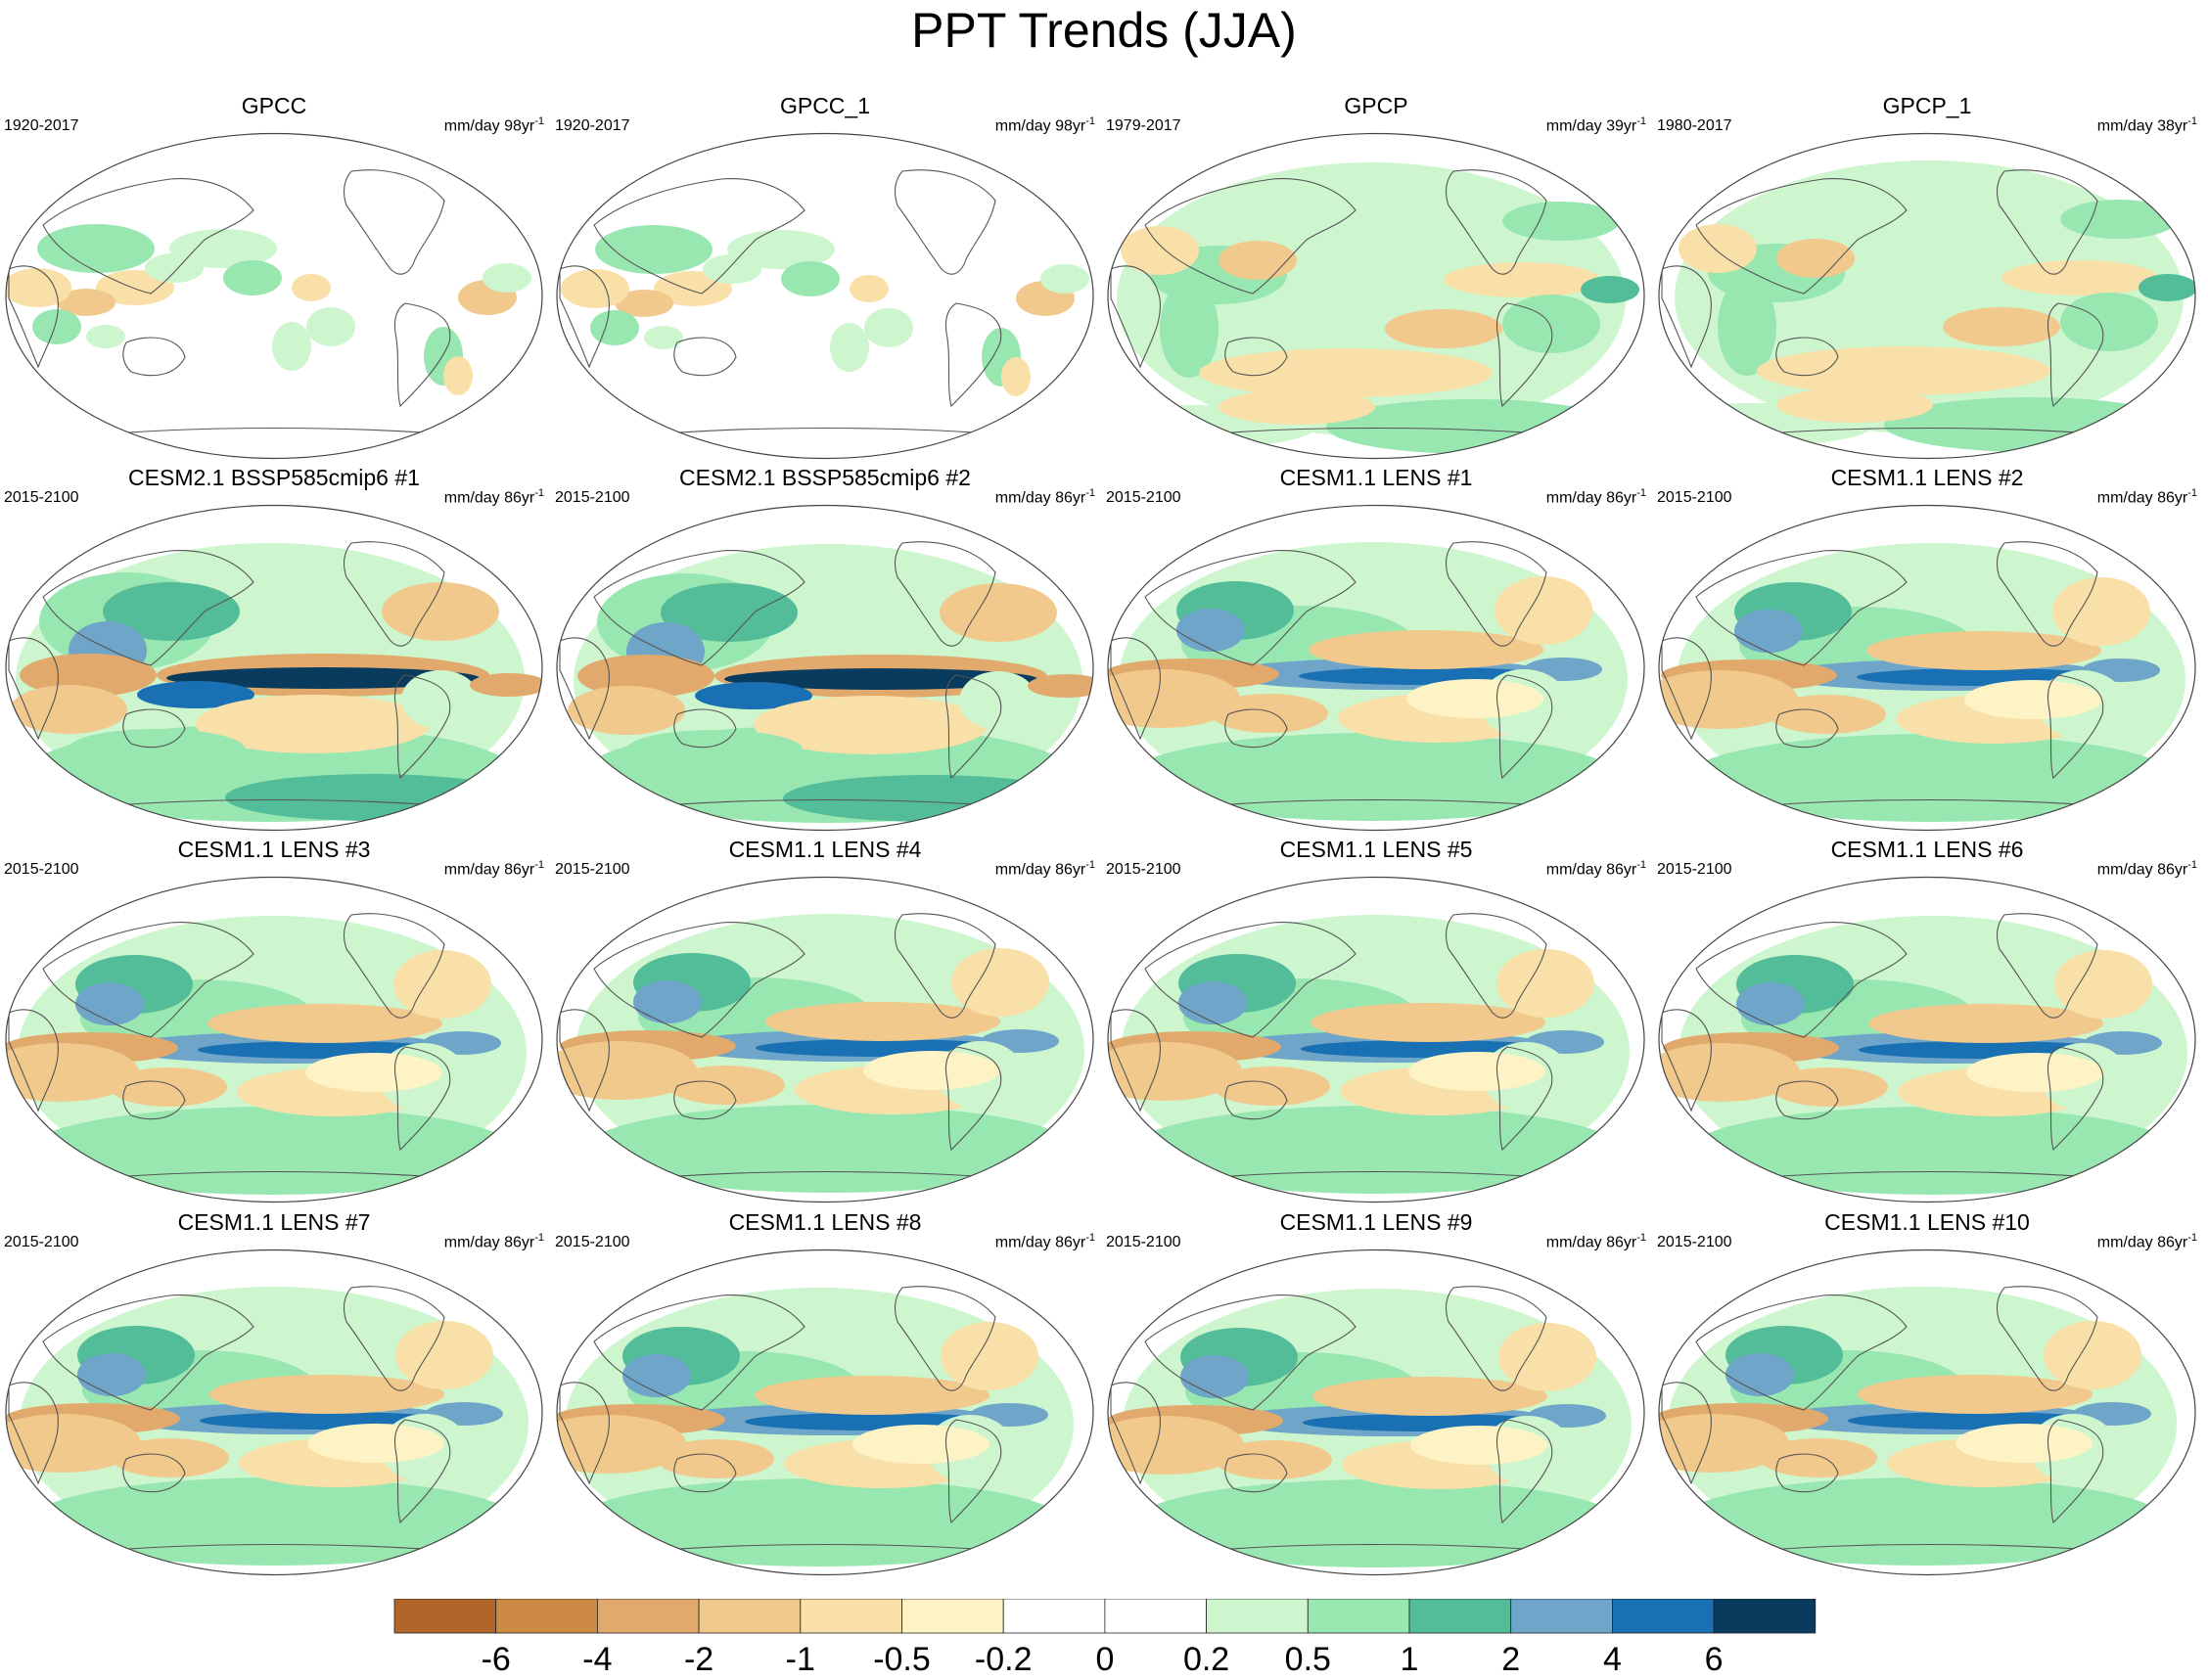 The image size is (2208, 1680). I want to click on colorbar-tick-label: -6, so click(497, 1659).